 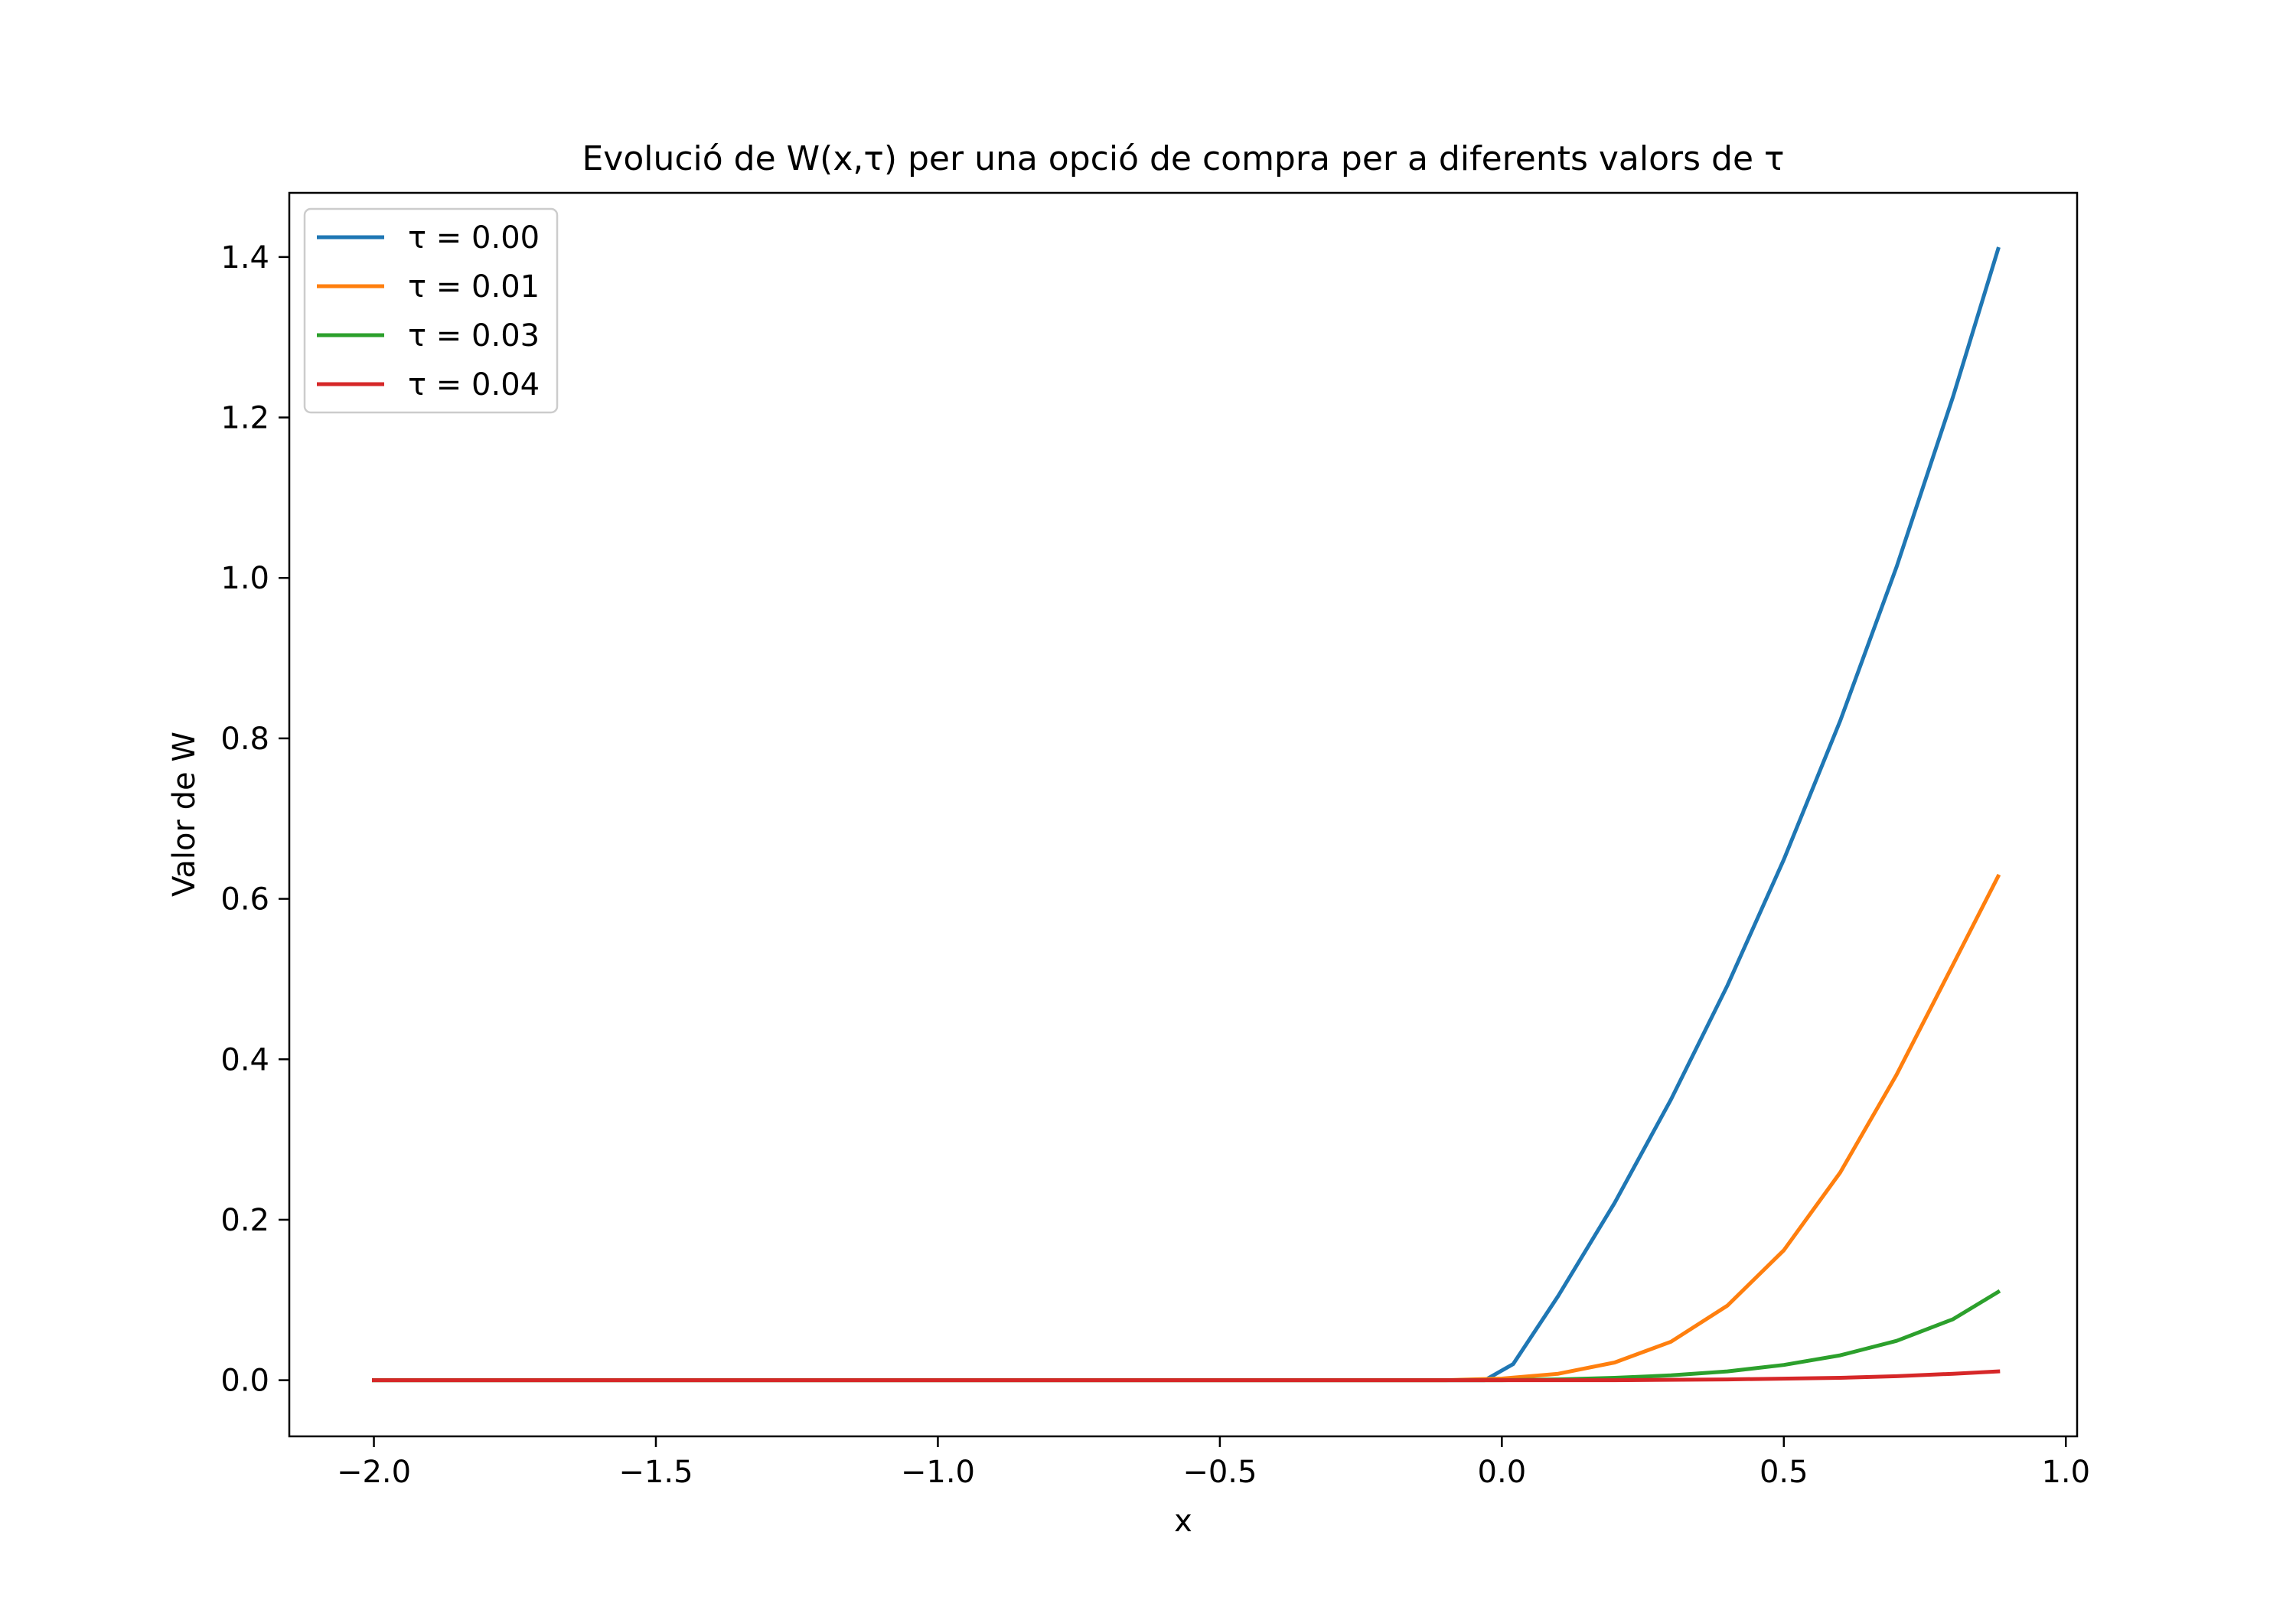 I want to click on legend-label-2: τ = 0.03, so click(x=474, y=336).